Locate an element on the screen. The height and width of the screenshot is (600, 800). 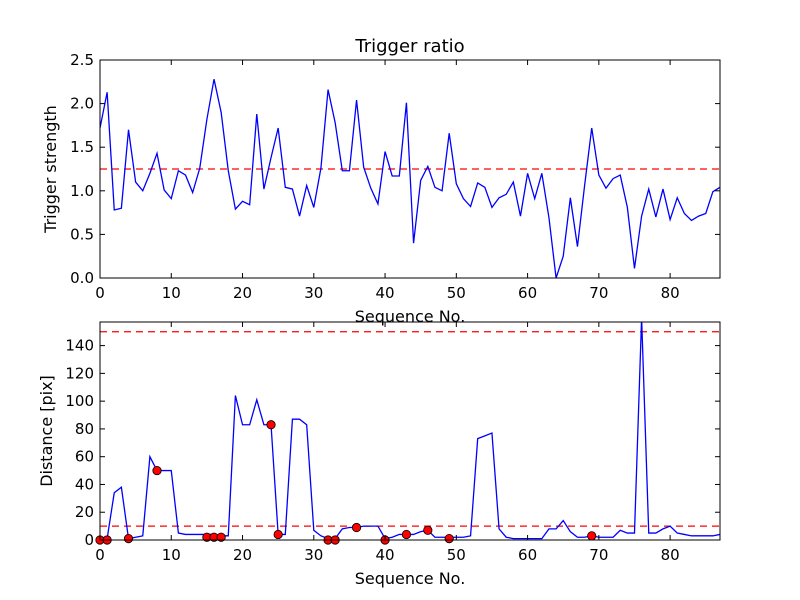
y-tick-label: 2.0 is located at coordinates (82, 104).